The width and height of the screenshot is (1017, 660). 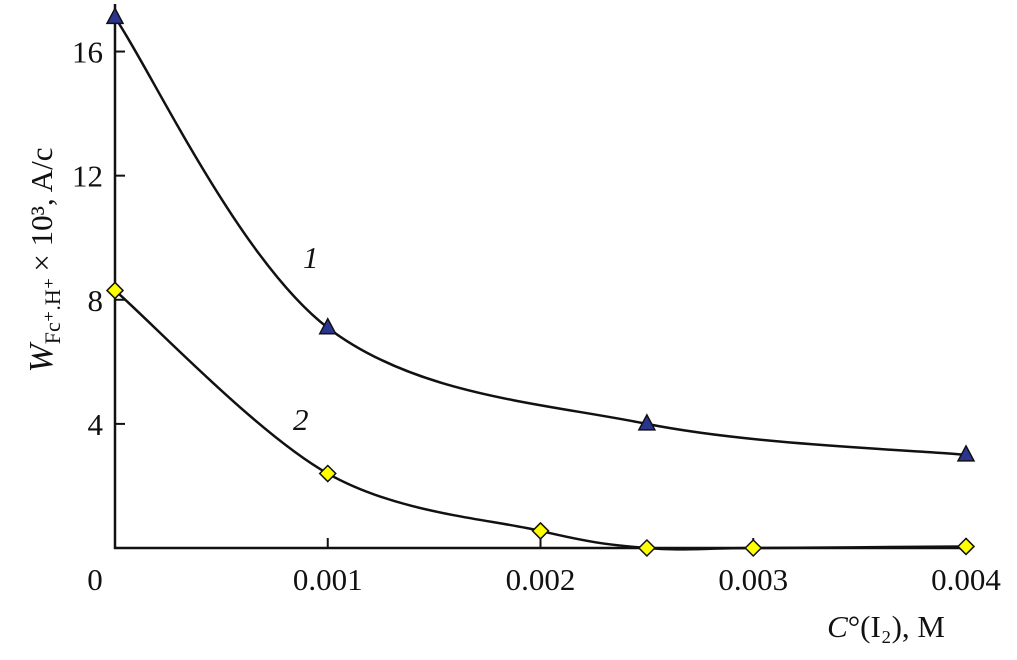 What do you see at coordinates (96, 424) in the screenshot?
I see `y-tick-label: 4` at bounding box center [96, 424].